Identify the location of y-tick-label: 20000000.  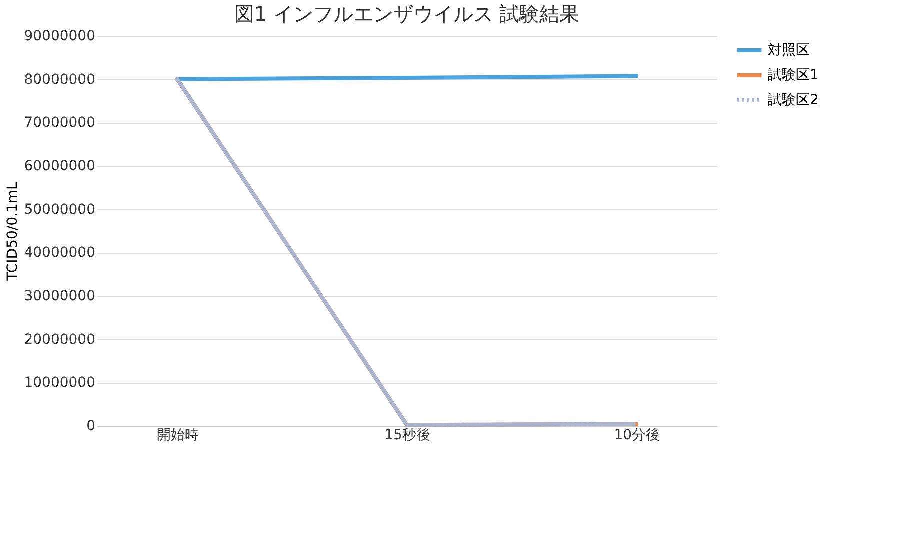
(60, 340).